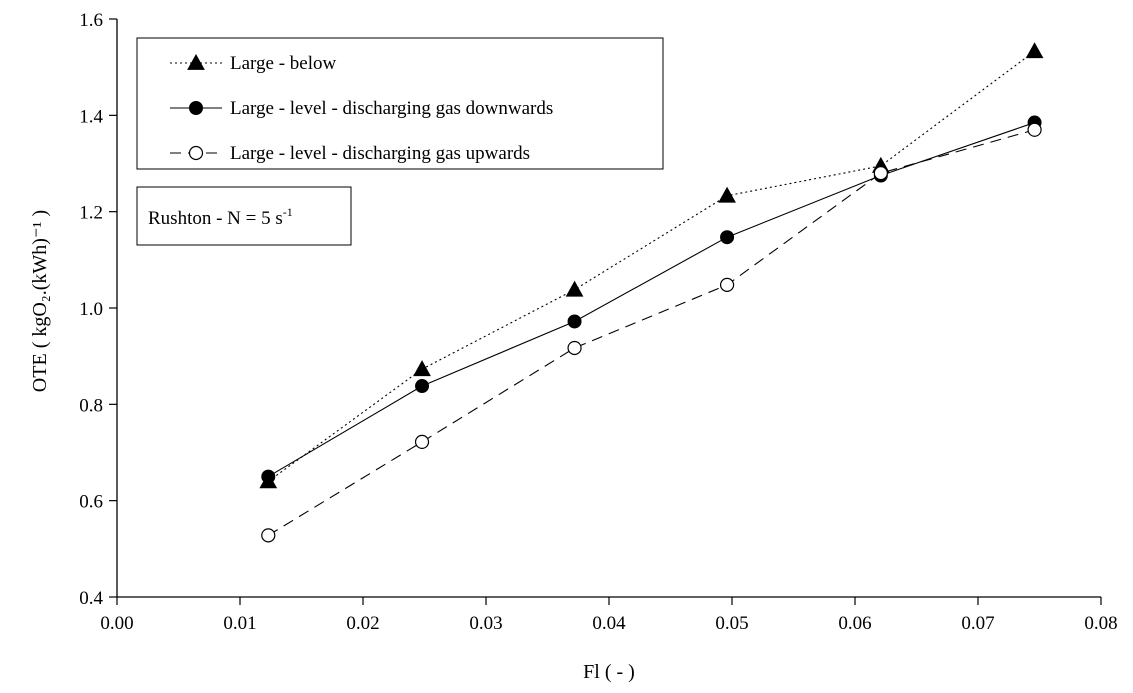 This screenshot has width=1133, height=693. I want to click on y-tick-label: 1.4, so click(91, 116).